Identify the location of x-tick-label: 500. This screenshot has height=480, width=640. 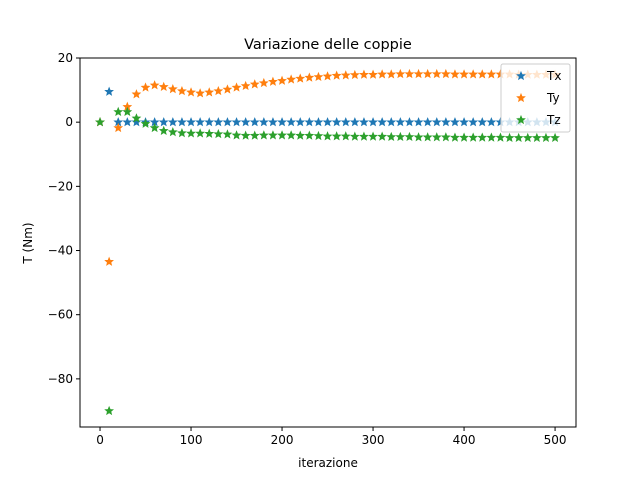
(555, 440).